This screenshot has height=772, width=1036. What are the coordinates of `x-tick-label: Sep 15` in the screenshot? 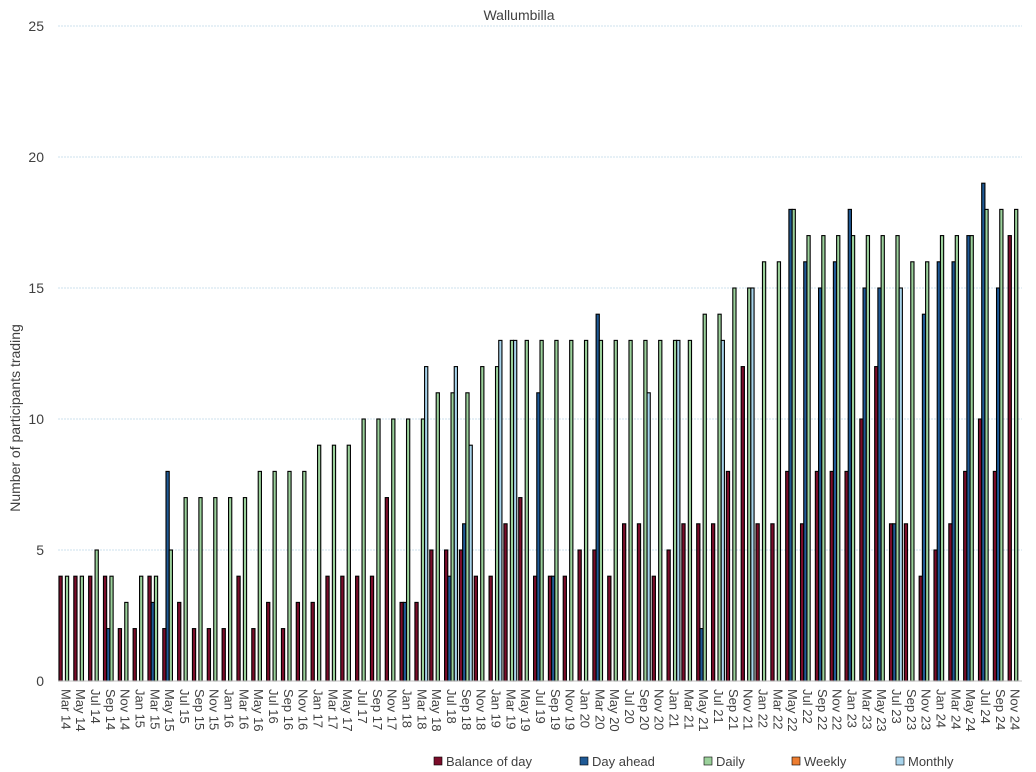 It's located at (199, 709).